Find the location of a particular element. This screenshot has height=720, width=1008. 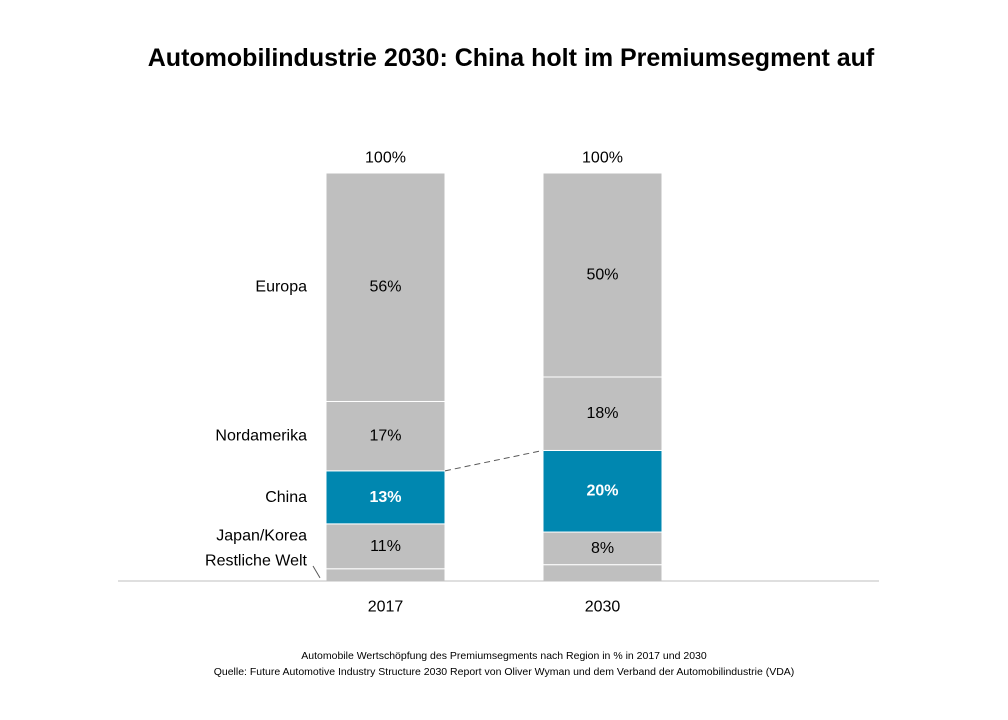

highlight-connector-line is located at coordinates (494, 460).